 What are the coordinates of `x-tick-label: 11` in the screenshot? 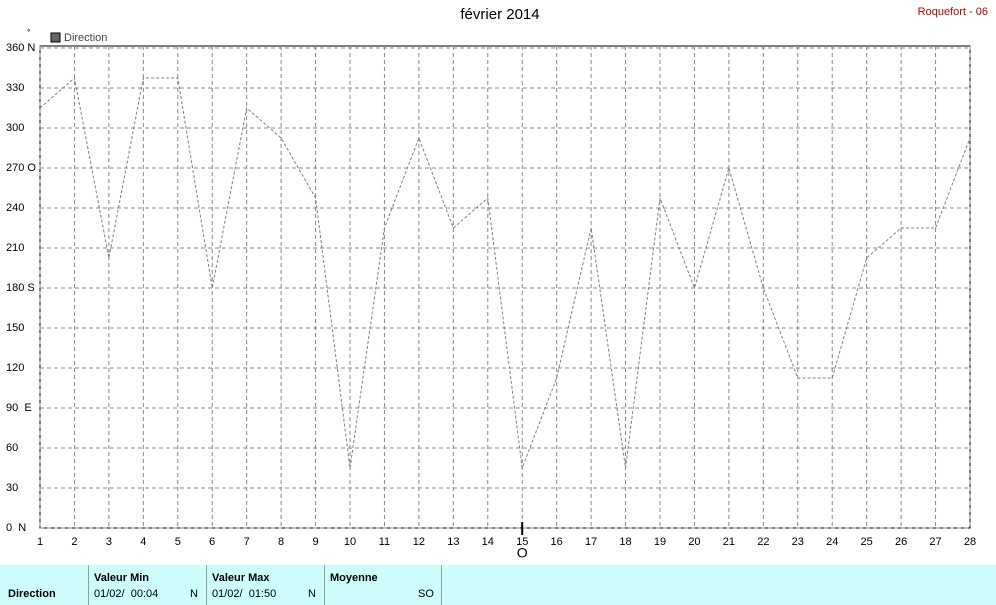 It's located at (384, 542).